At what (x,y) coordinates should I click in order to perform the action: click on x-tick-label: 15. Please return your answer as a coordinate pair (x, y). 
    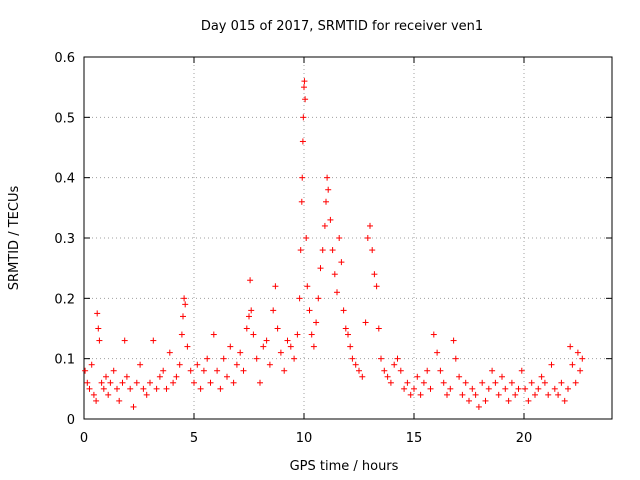
    Looking at the image, I should click on (414, 438).